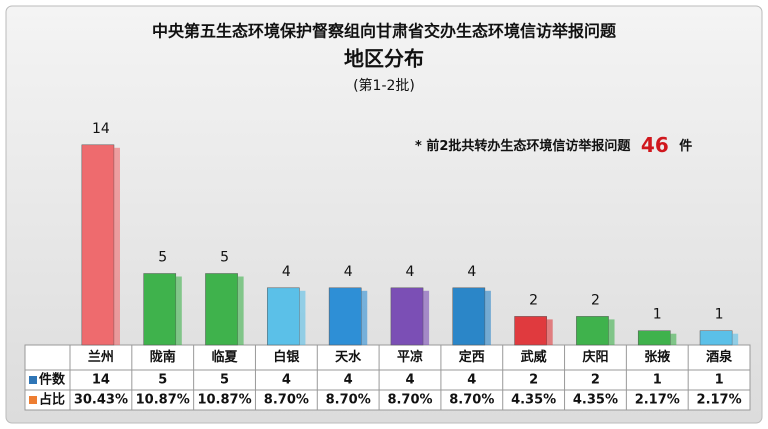 The image size is (768, 429). Describe the element at coordinates (163, 357) in the screenshot. I see `x-tick-label: 陇南` at that location.